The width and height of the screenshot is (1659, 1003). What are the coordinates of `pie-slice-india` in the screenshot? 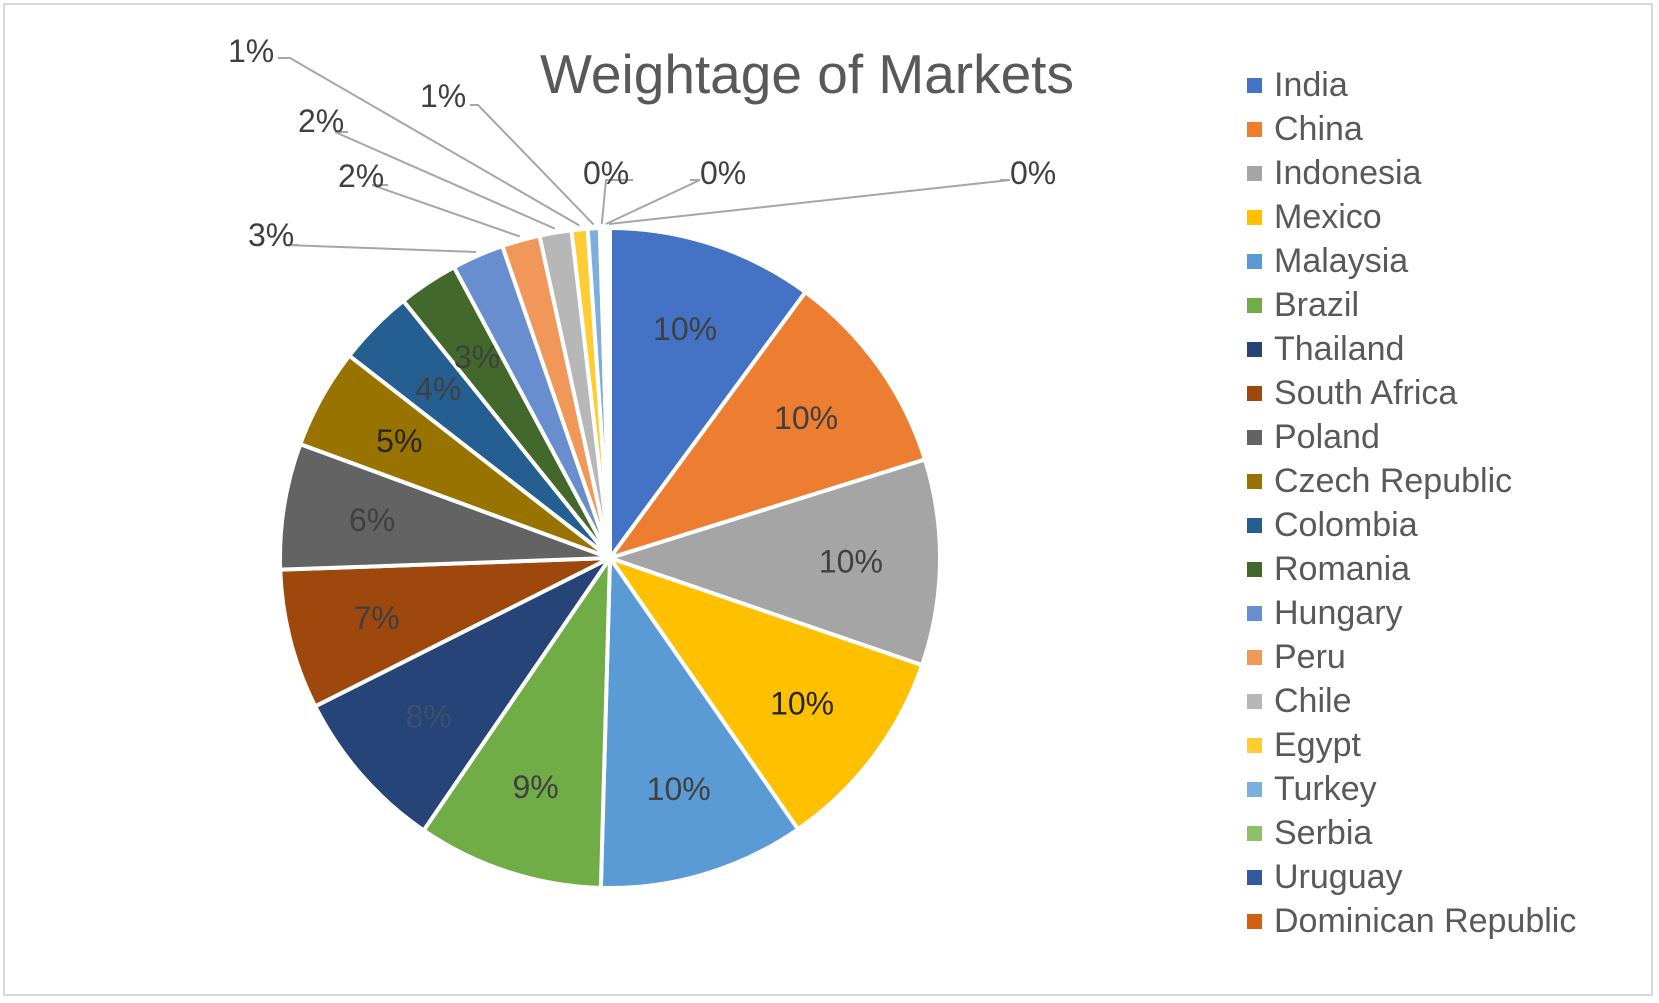 It's located at (708, 395).